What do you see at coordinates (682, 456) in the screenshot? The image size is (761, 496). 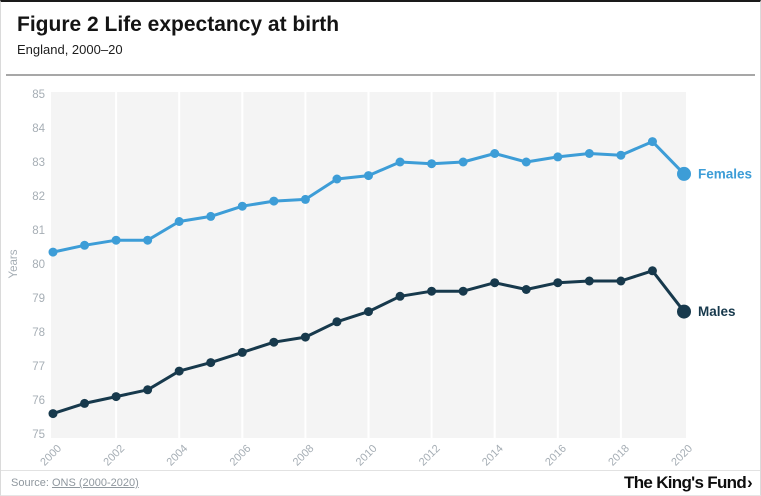 I see `x-tick-label-2020: 2020` at bounding box center [682, 456].